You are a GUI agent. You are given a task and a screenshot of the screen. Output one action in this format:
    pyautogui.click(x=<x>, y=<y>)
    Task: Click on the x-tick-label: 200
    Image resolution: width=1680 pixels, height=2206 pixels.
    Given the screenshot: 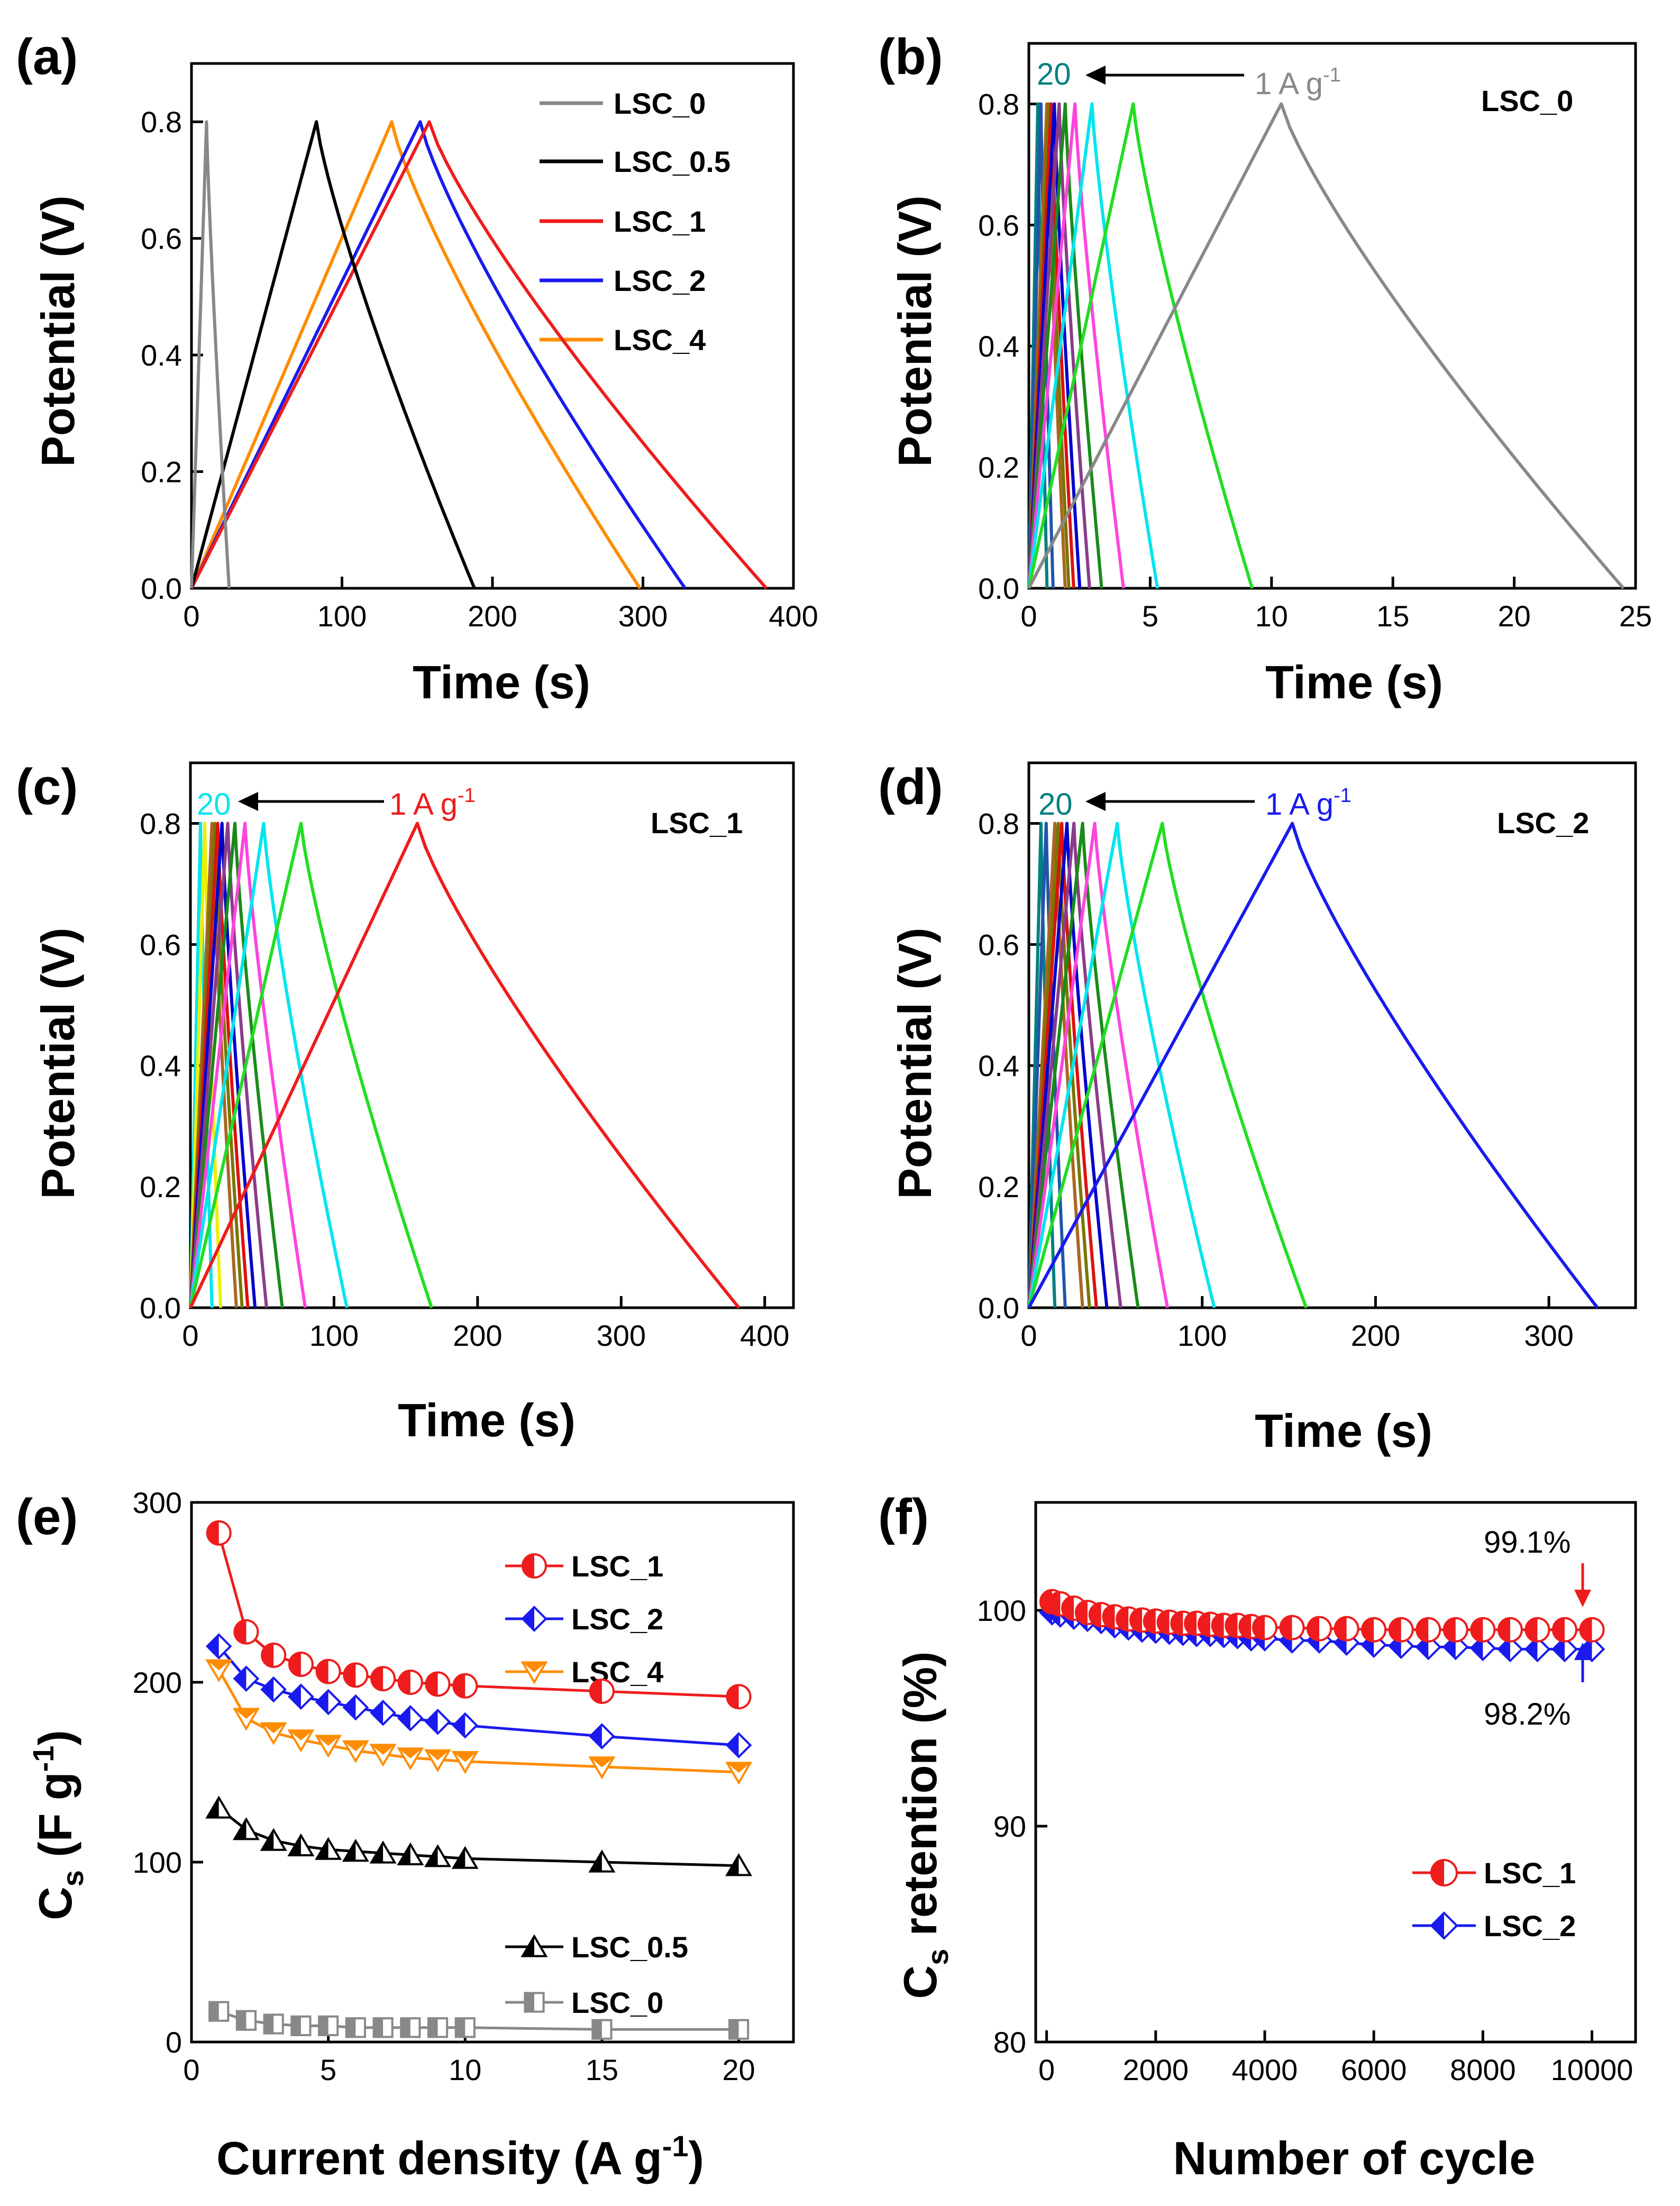 What is the action you would take?
    pyautogui.click(x=492, y=616)
    